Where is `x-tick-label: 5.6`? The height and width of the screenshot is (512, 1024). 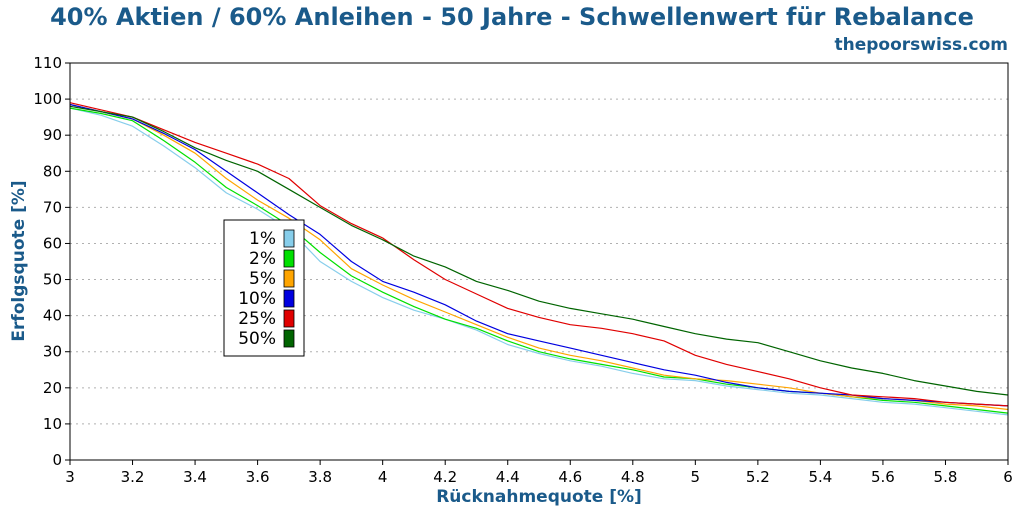 x-tick-label: 5.6 is located at coordinates (883, 477).